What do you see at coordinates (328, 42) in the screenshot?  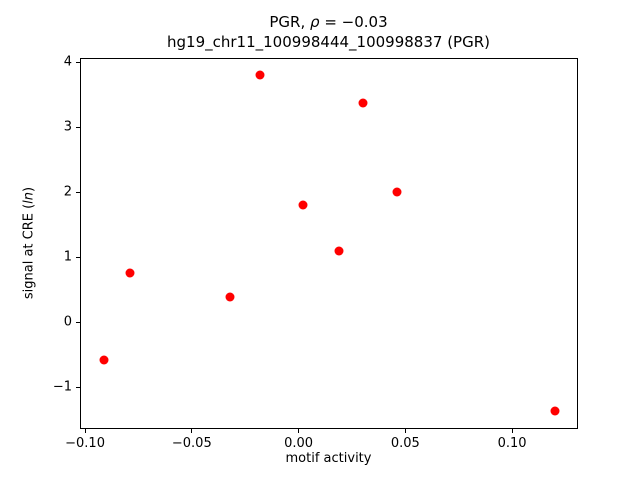 I see `chart-title-line2: hg19_chr11_100998444_100998837 (PGR)` at bounding box center [328, 42].